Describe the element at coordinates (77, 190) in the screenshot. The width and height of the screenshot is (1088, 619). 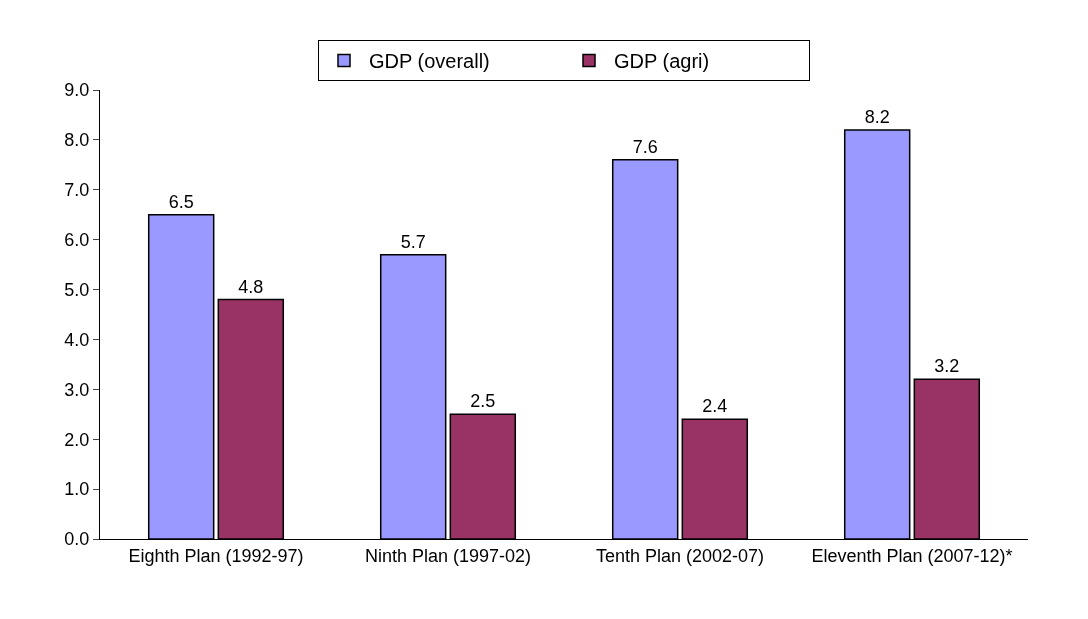
I see `y-tick-label: 7.0` at that location.